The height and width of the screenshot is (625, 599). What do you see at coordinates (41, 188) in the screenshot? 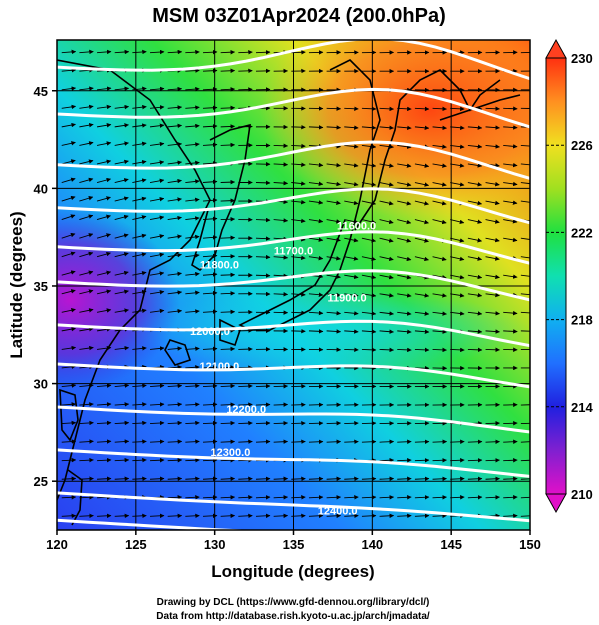
I see `y-tick-label: 40` at bounding box center [41, 188].